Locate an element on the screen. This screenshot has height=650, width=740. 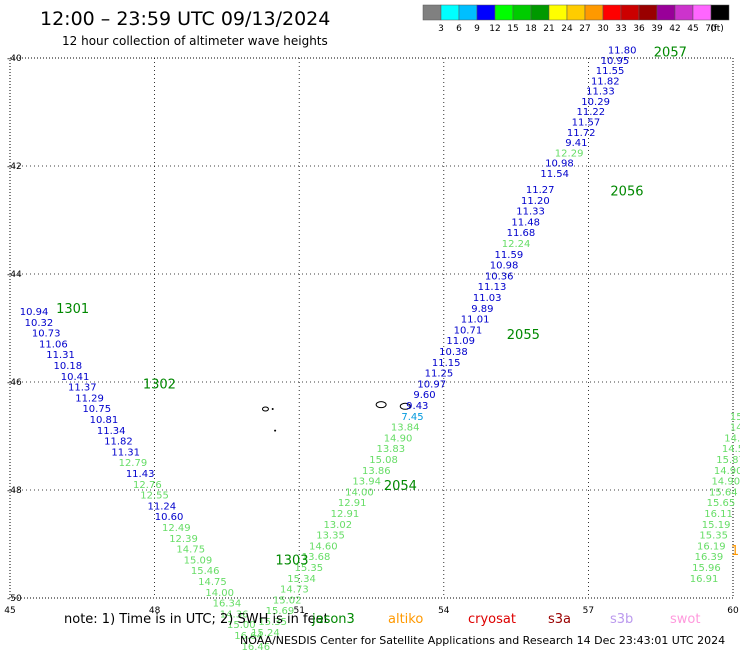
colorbar-label: 6 is located at coordinates (459, 29).